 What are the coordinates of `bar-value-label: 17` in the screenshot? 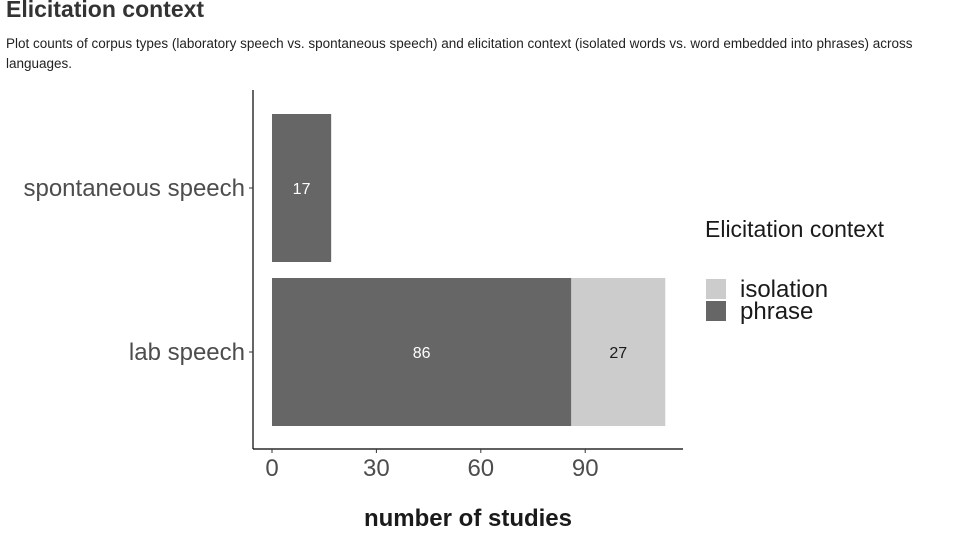 It's located at (302, 189).